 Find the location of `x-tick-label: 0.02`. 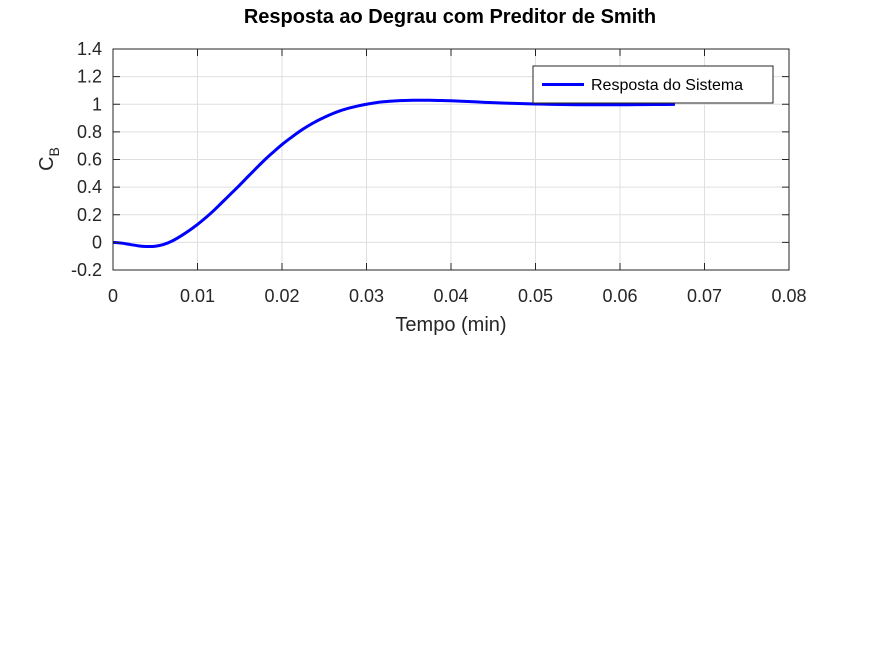

x-tick-label: 0.02 is located at coordinates (281, 296).